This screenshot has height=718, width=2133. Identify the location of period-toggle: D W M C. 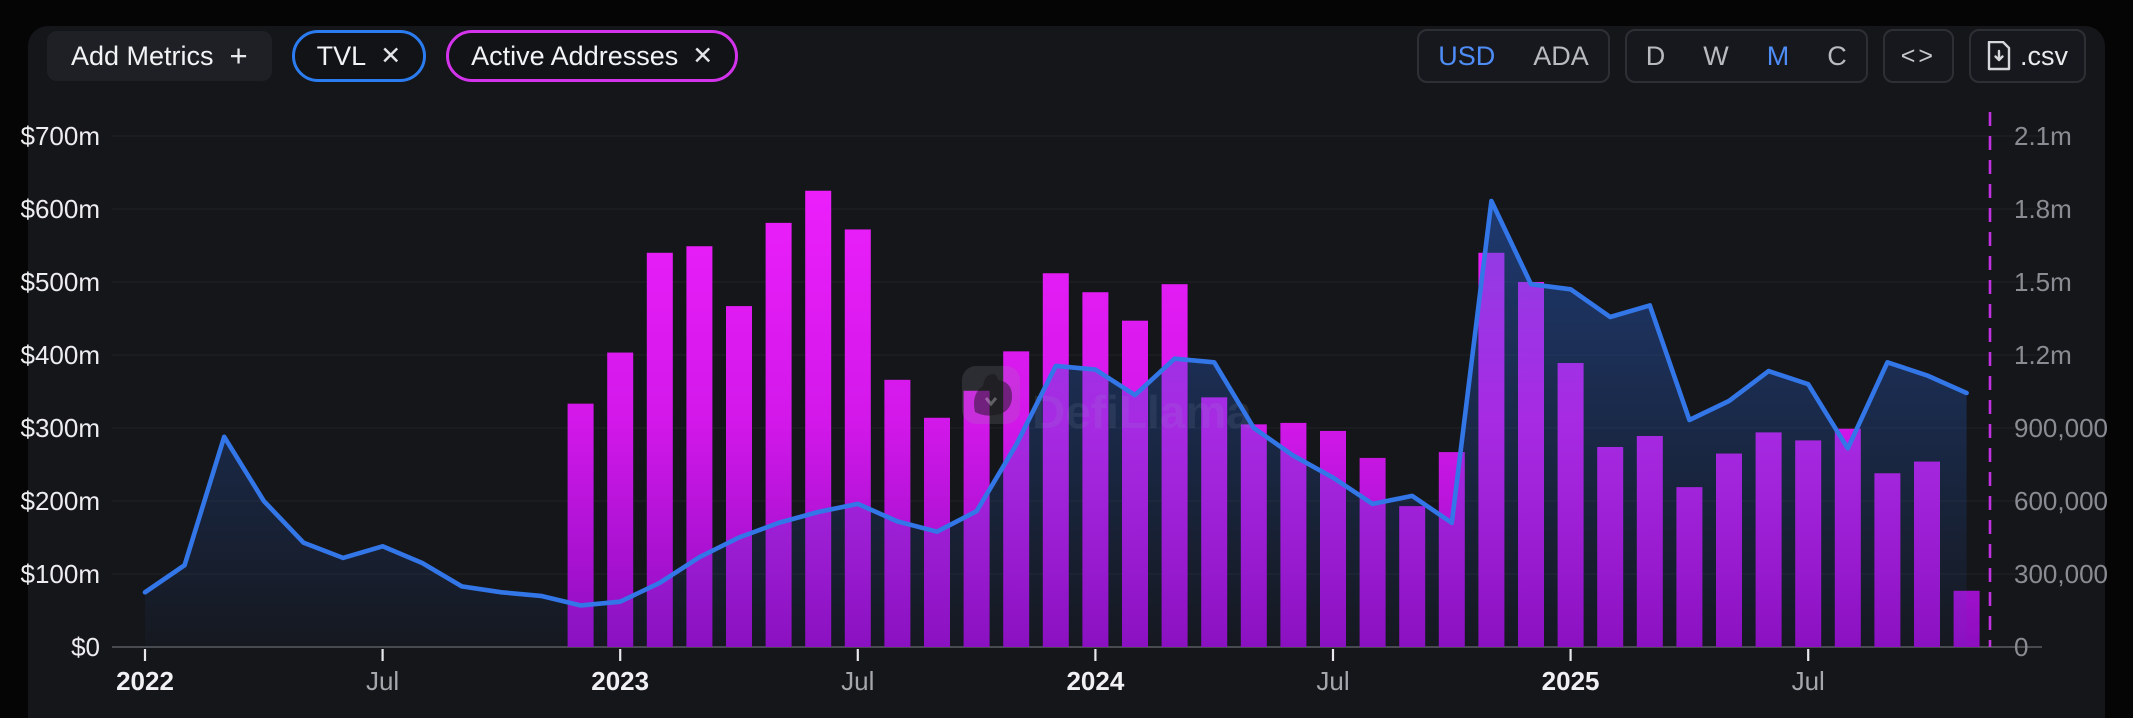
(1746, 56).